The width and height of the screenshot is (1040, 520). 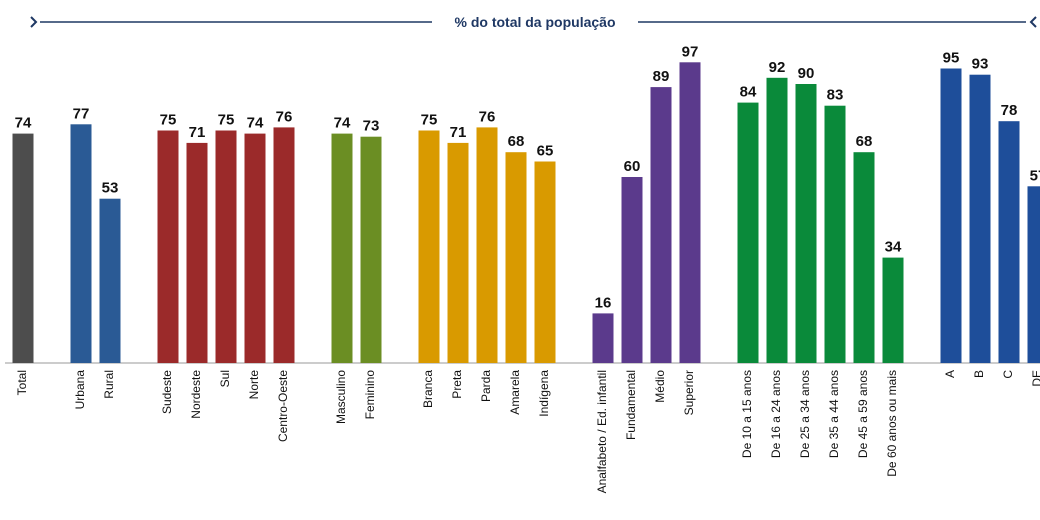 I want to click on value-label: 77, so click(x=81, y=113).